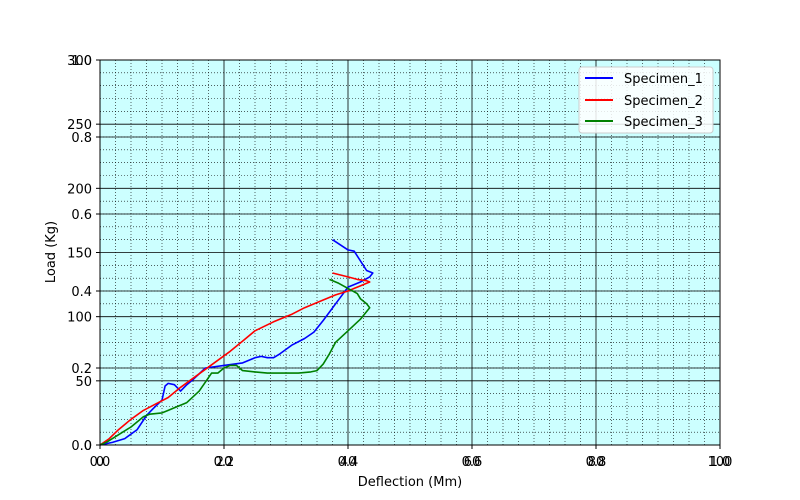  I want to click on y-tick-label-overlay: 0.0, so click(81, 446).